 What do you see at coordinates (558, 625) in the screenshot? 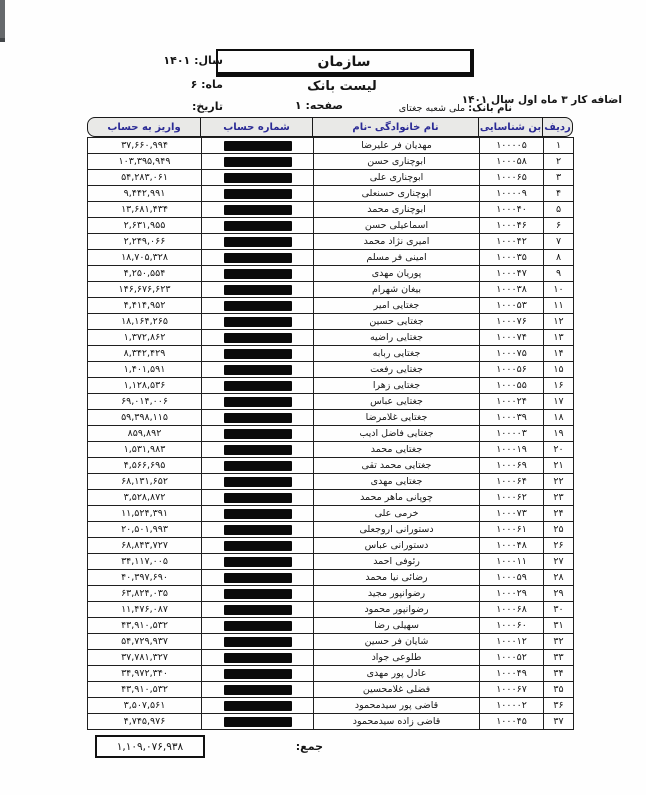
I see `row-number-cell: ۳۱` at bounding box center [558, 625].